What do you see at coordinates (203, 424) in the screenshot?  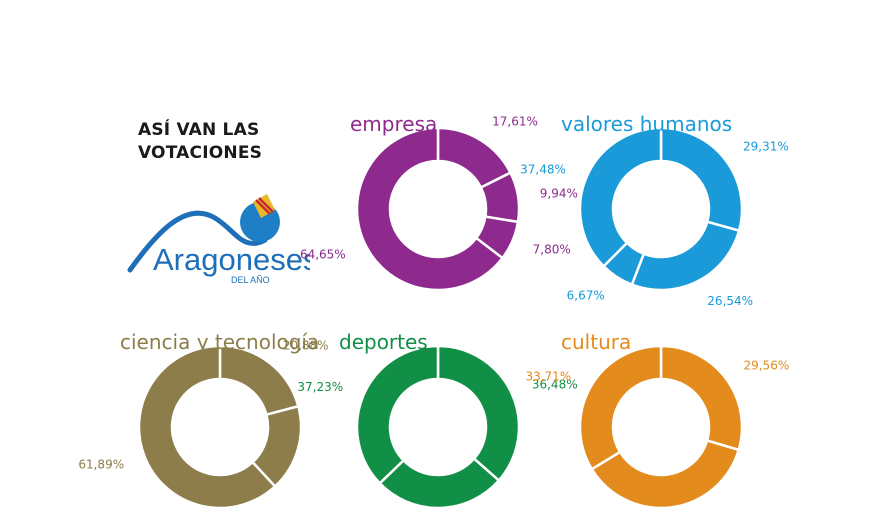 I see `donut-svg: 20,88% 61,89%` at bounding box center [203, 424].